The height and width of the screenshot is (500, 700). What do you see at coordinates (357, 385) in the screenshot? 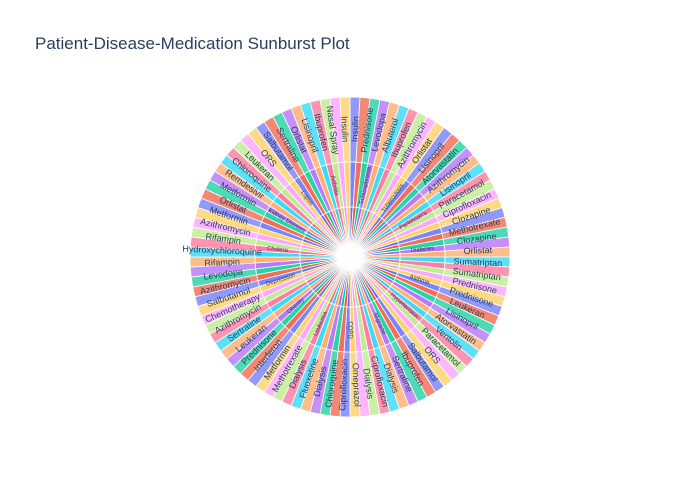
I see `medication-label: Omeprazol` at bounding box center [357, 385].